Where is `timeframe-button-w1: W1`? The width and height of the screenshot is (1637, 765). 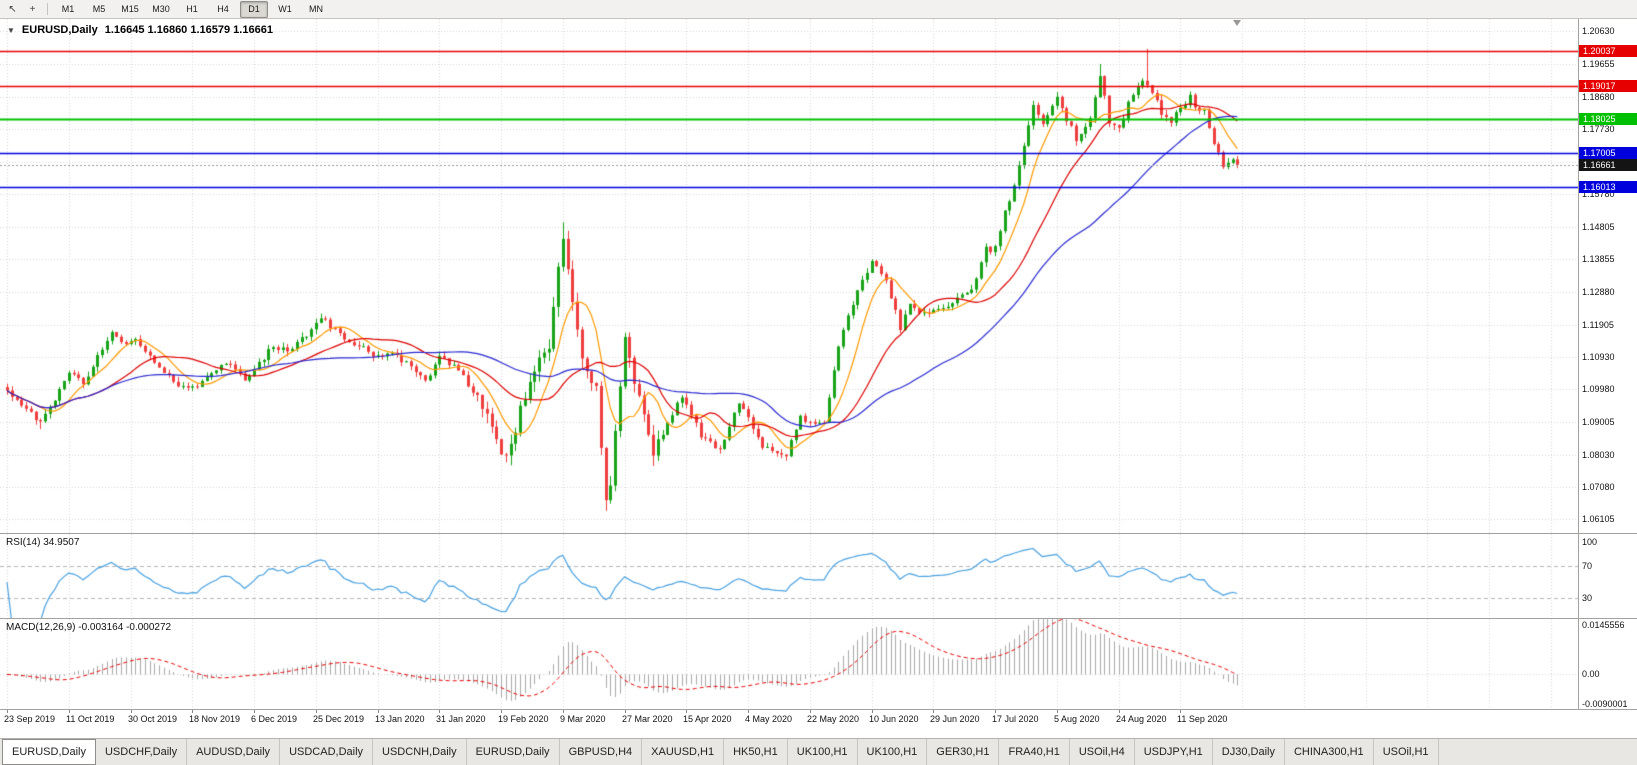
timeframe-button-w1: W1 is located at coordinates (285, 9).